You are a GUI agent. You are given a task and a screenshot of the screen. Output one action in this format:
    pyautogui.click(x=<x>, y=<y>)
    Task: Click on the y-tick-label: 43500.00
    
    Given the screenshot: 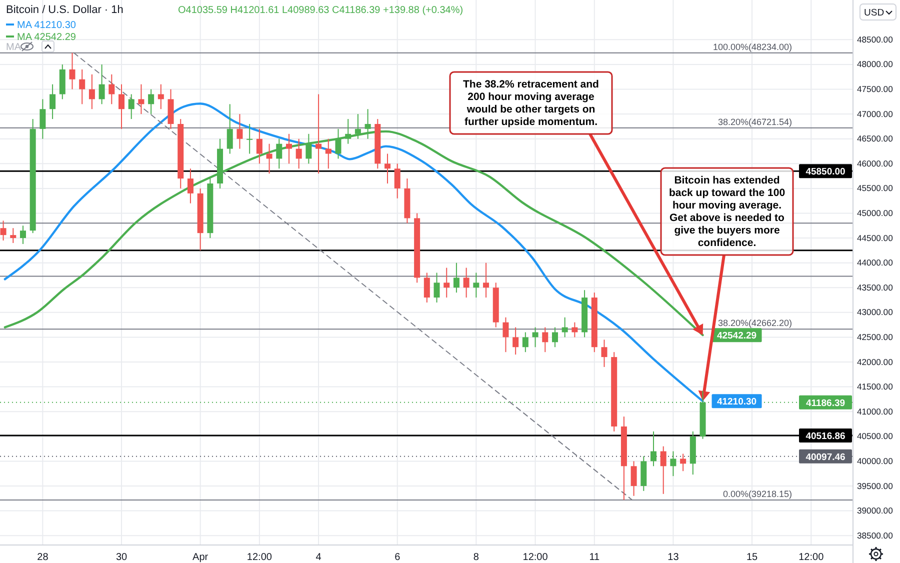 What is the action you would take?
    pyautogui.click(x=875, y=287)
    